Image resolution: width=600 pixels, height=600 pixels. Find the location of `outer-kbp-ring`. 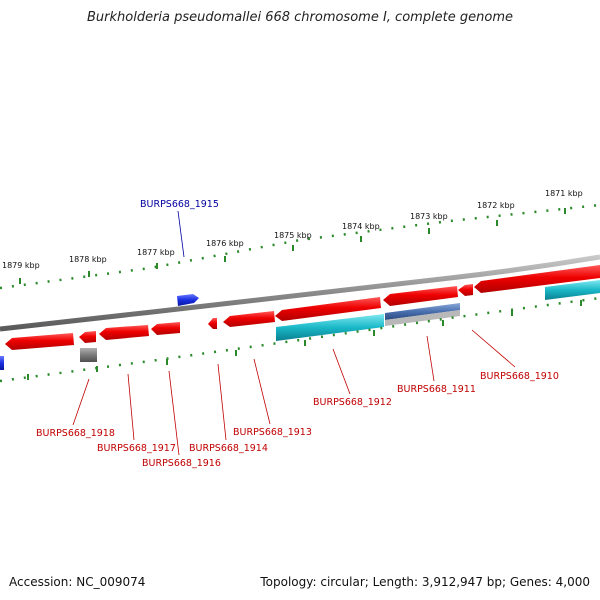

outer-kbp-ring is located at coordinates (300, 246).